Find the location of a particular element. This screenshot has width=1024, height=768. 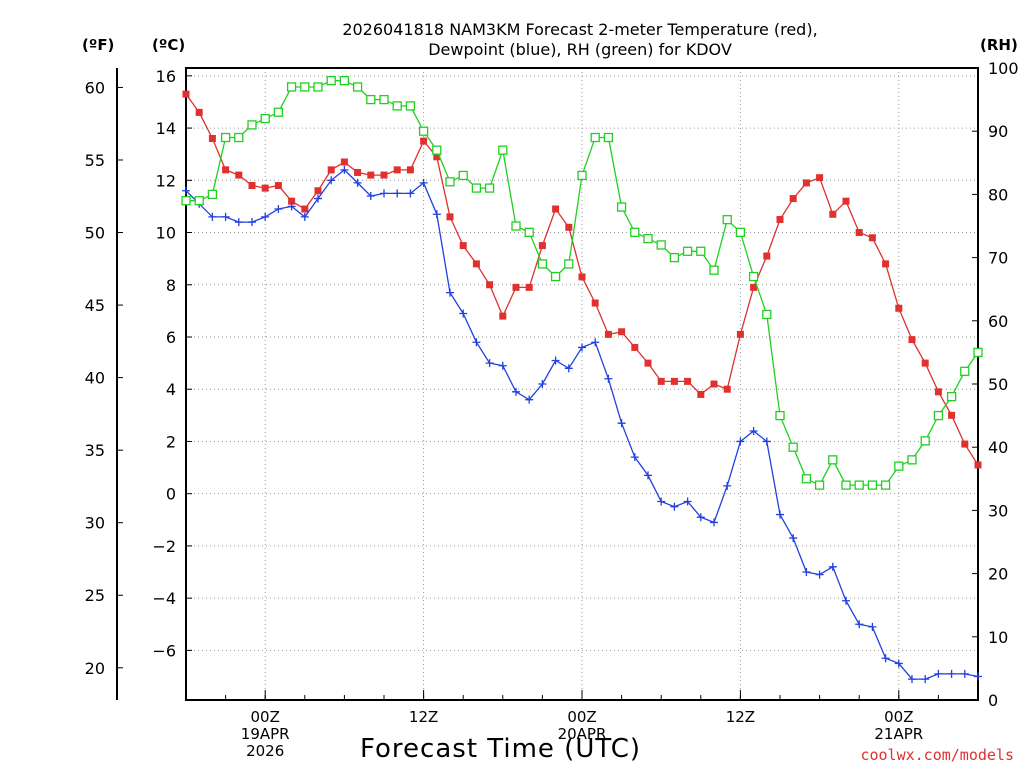

celsius-tick-label: −4 is located at coordinates (164, 598).